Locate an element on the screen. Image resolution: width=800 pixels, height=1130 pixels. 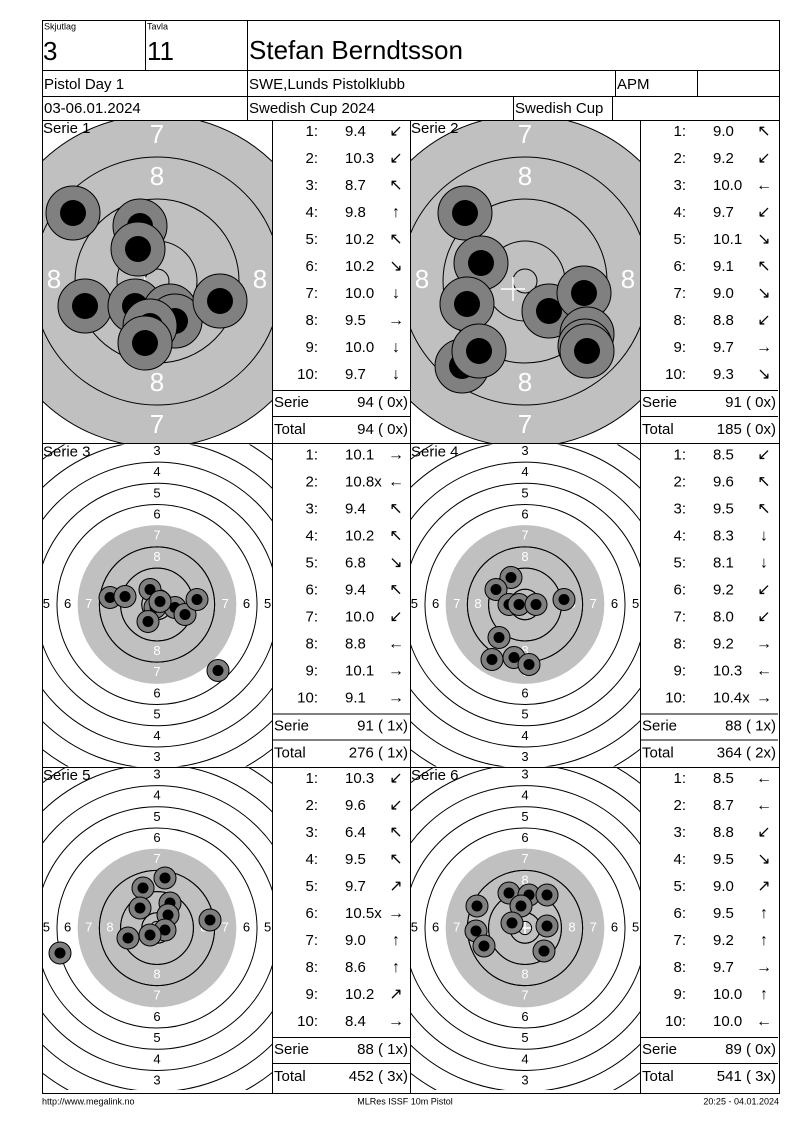
target: 7 7 8 8 8 8 is located at coordinates (157, 282).